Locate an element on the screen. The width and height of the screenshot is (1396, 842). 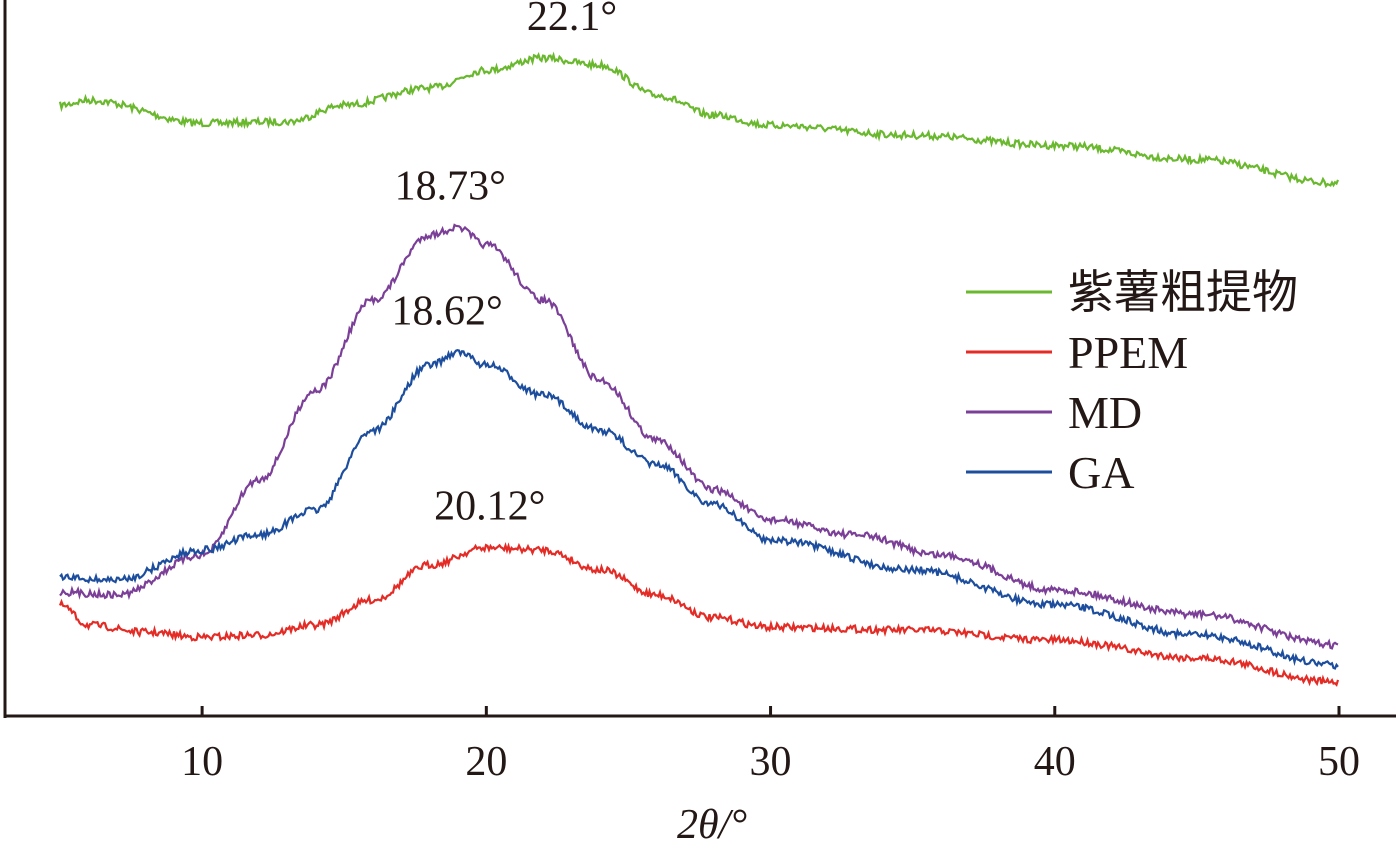
x-tick-label: 40 is located at coordinates (1055, 762).